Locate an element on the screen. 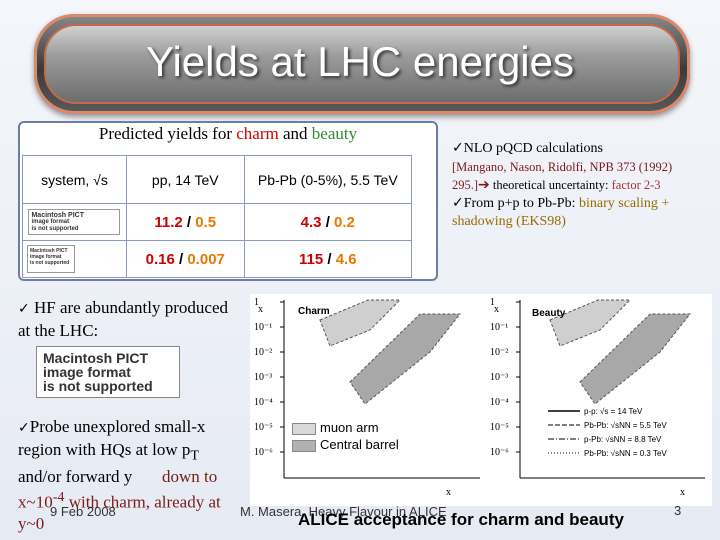 This screenshot has height=540, width=720. footer-date: 9 Feb 2008 is located at coordinates (83, 511).